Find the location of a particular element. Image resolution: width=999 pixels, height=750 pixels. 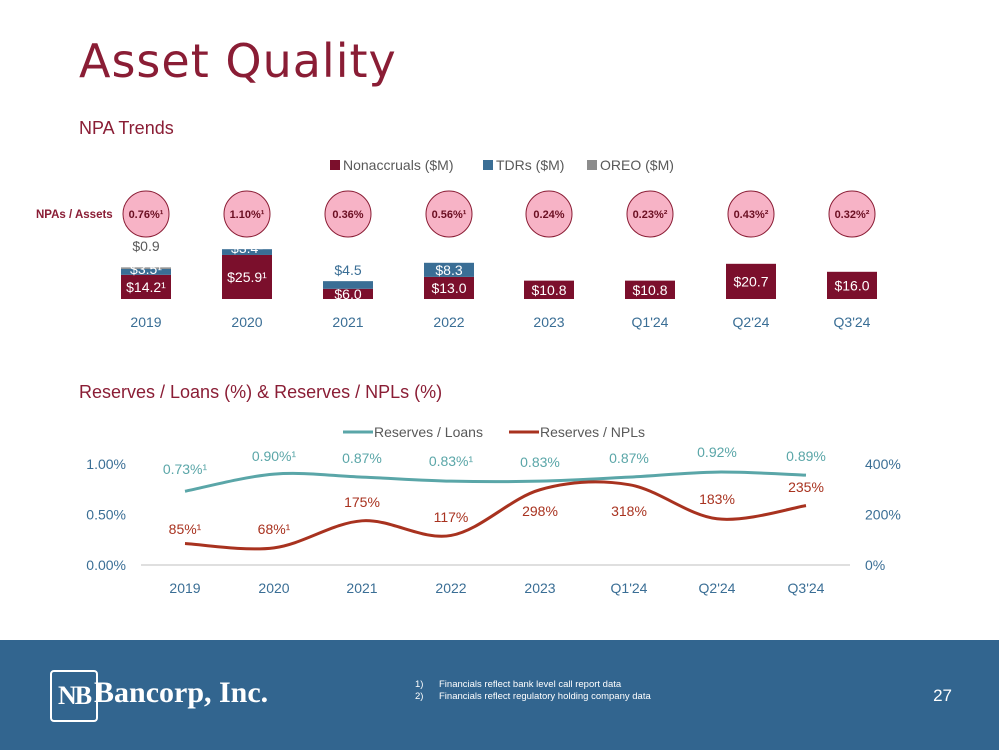

bar-label: $20.7 is located at coordinates (750, 281).